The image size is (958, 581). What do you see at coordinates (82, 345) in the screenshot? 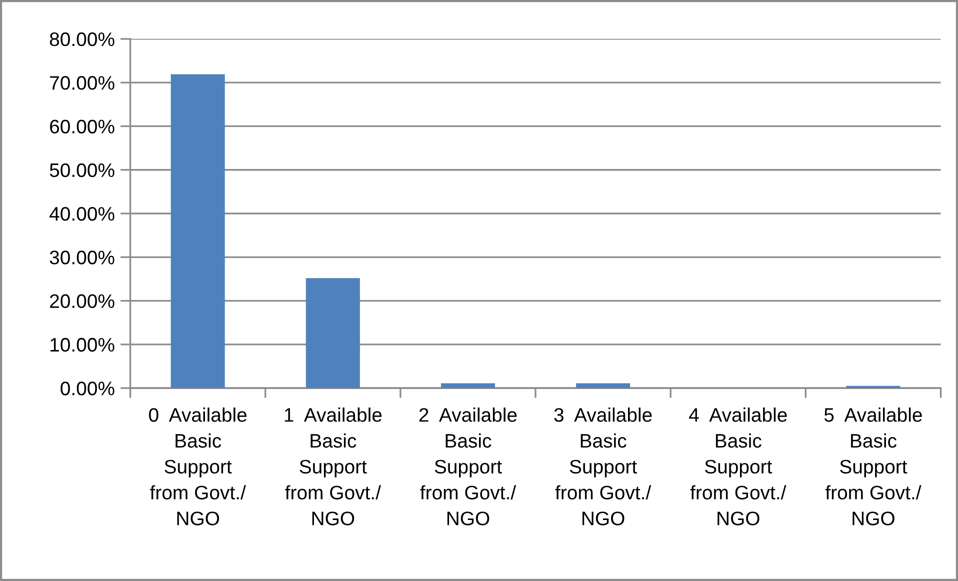
I see `y-tick-label: 10.00%` at bounding box center [82, 345].